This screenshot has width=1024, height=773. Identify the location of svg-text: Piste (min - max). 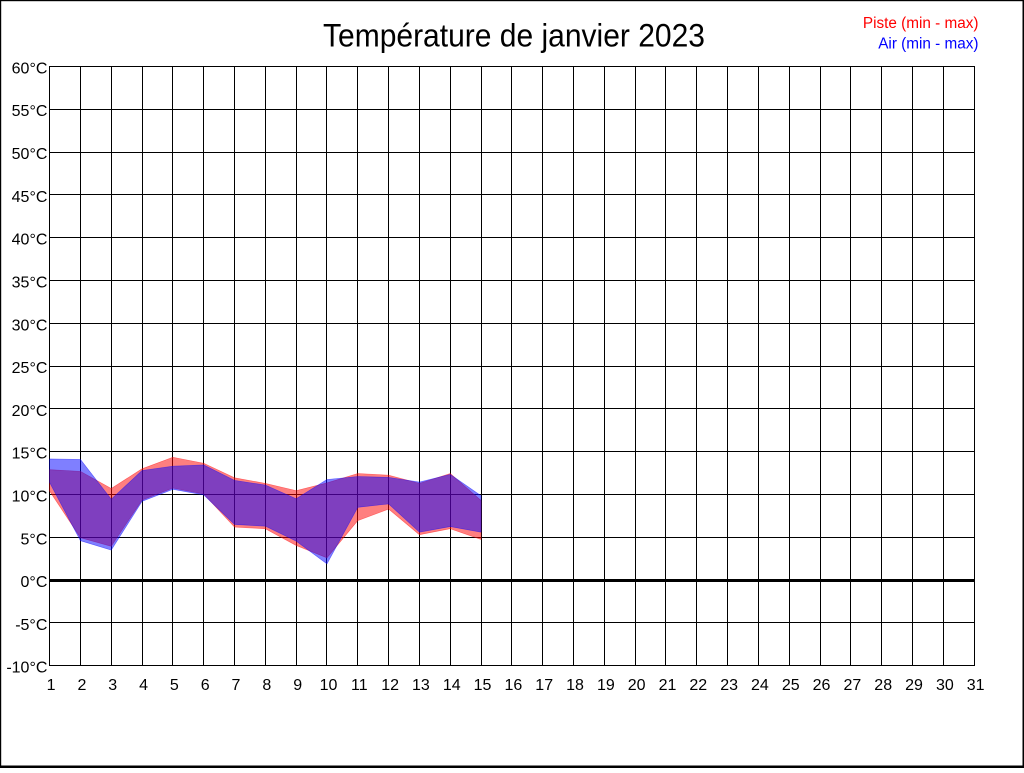
(921, 23).